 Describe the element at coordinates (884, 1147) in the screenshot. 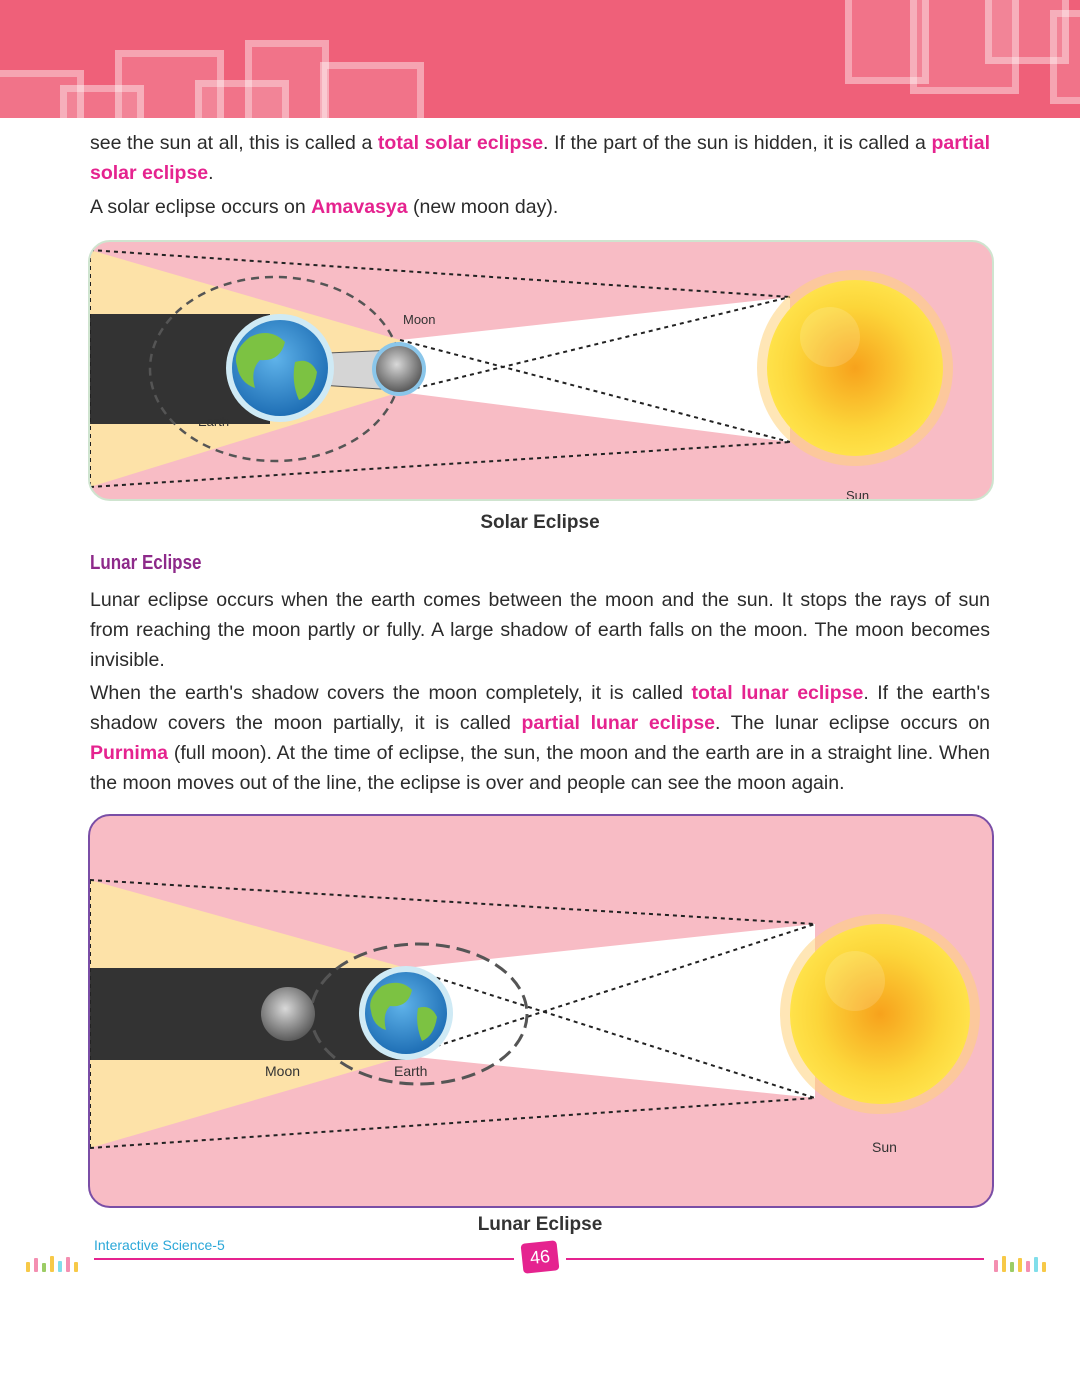

I see `lunar-sun-label: Sun` at that location.